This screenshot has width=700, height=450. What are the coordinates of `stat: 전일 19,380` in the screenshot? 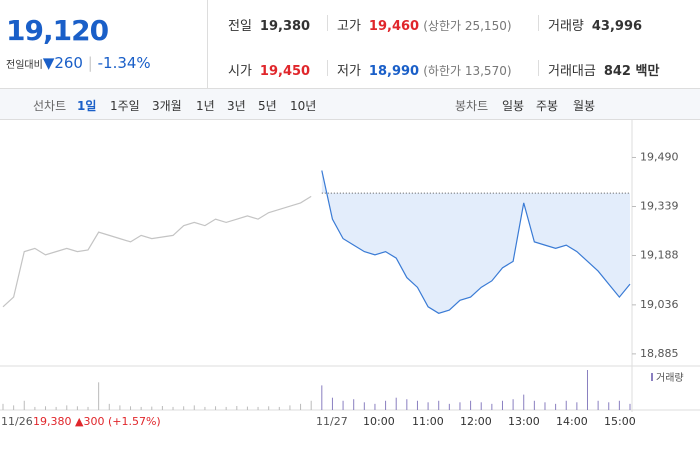 It's located at (269, 24).